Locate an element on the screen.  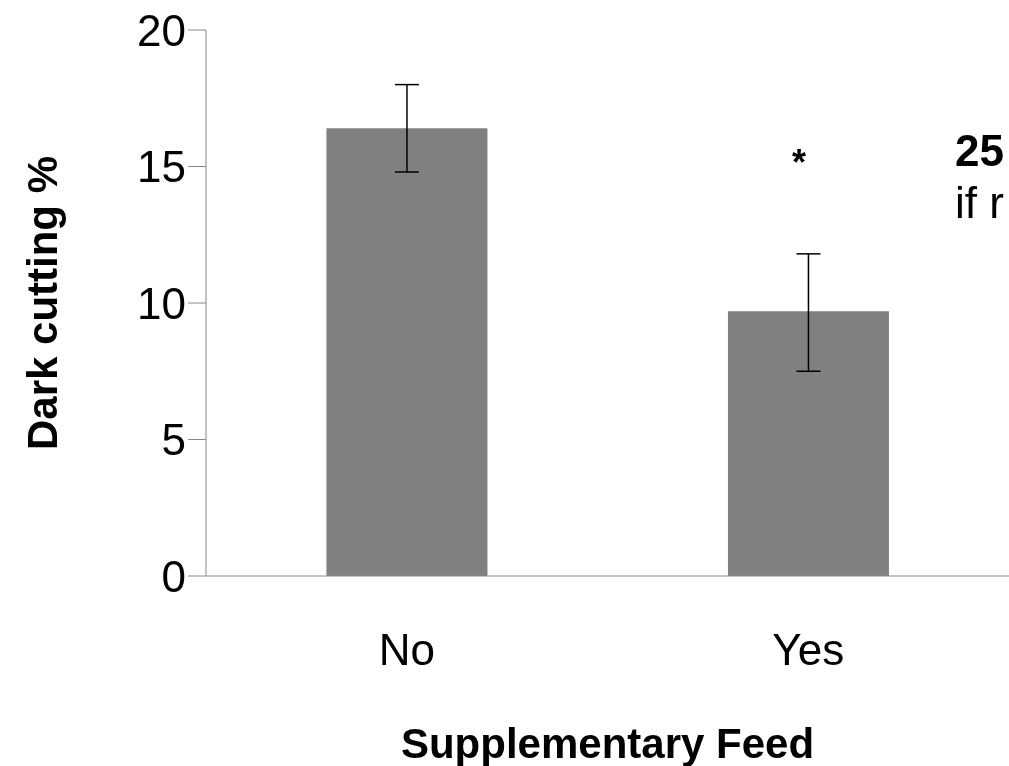
y-tick-label: 5 is located at coordinates (173, 440).